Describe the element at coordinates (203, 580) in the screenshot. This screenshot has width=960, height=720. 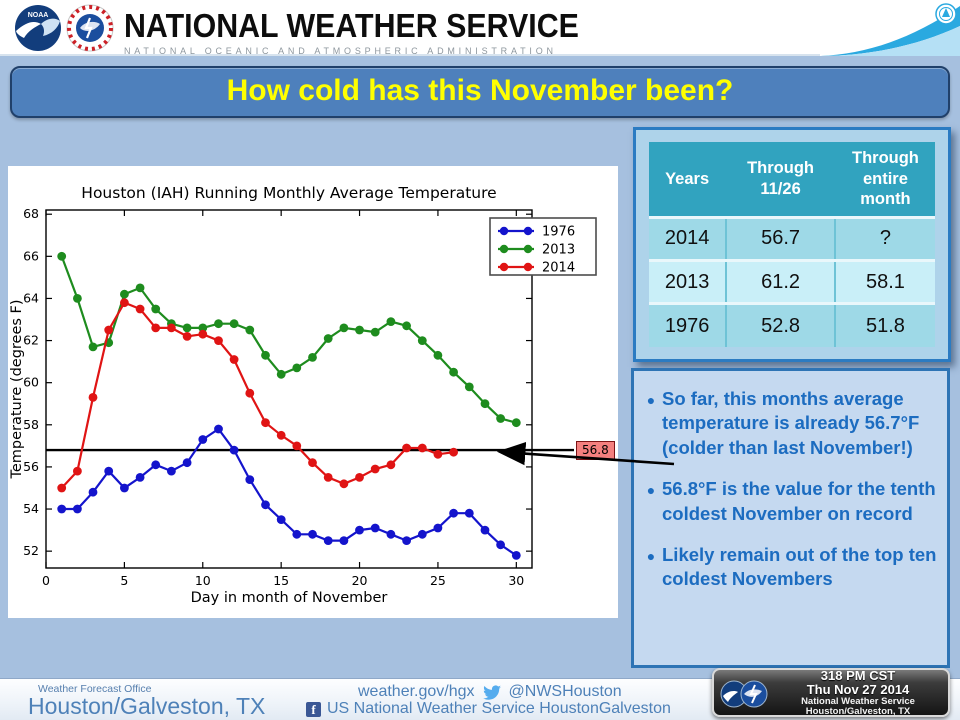
I see `svg-text: 10` at that location.